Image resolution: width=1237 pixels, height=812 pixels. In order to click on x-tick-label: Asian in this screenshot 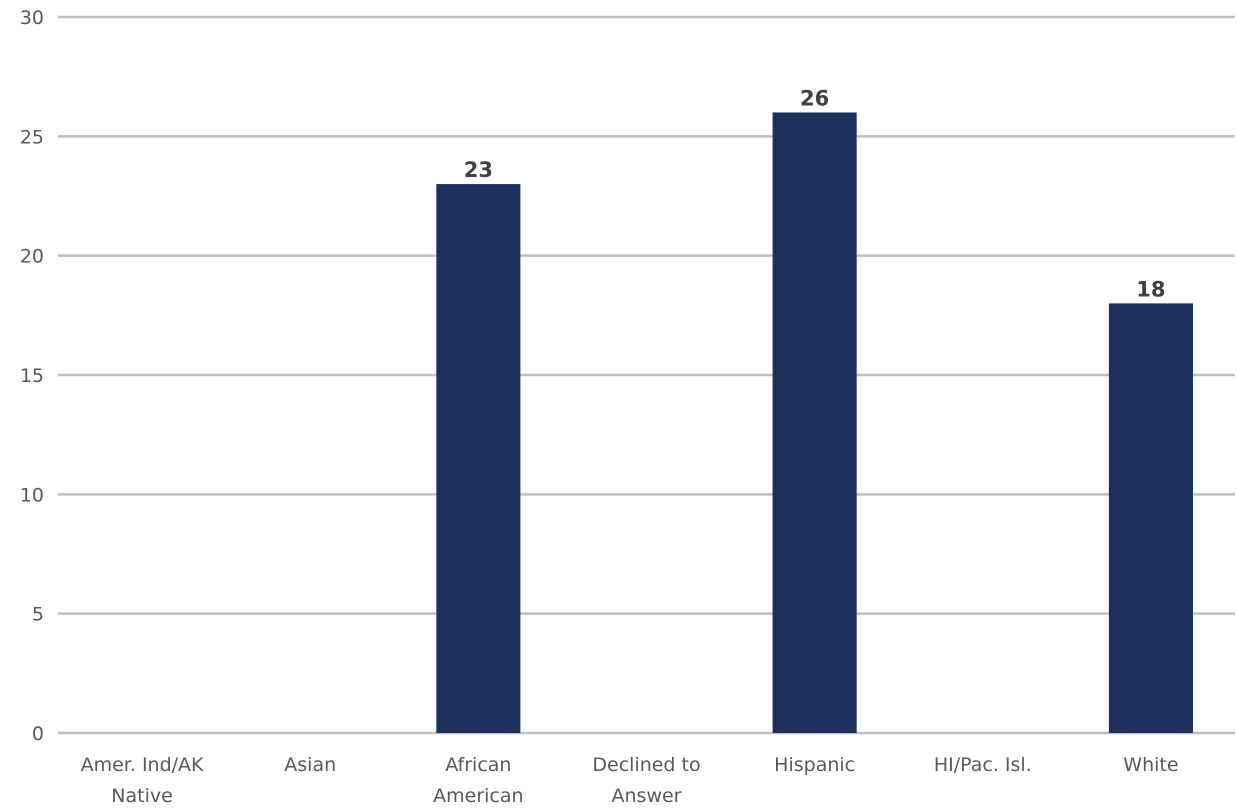, I will do `click(310, 765)`.